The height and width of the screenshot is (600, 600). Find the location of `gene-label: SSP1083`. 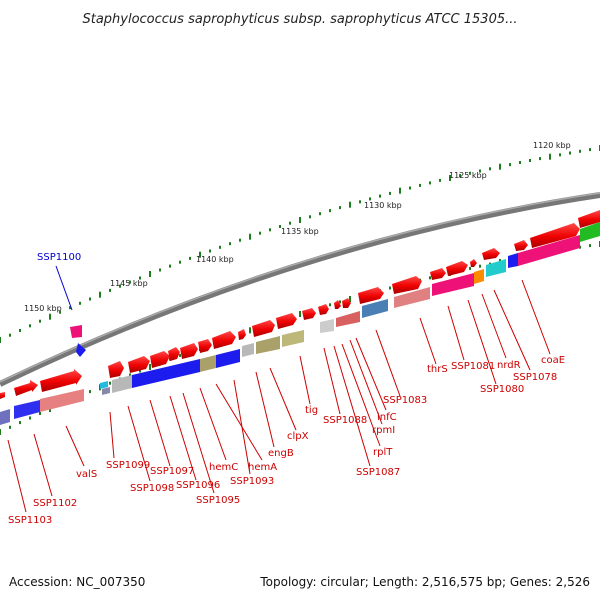

gene-label: SSP1083 is located at coordinates (405, 400).